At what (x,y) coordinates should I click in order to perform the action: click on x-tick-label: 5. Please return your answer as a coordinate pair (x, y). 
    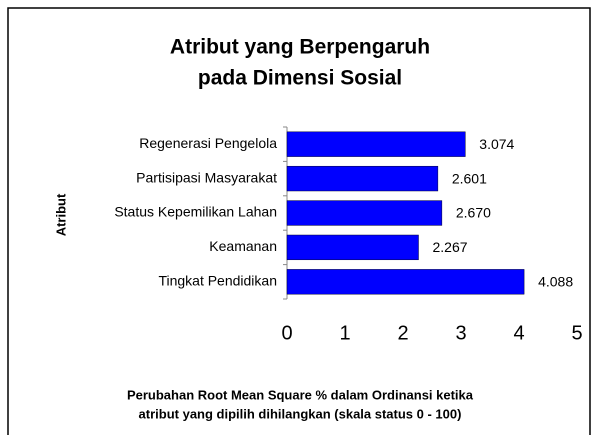
    Looking at the image, I should click on (576, 333).